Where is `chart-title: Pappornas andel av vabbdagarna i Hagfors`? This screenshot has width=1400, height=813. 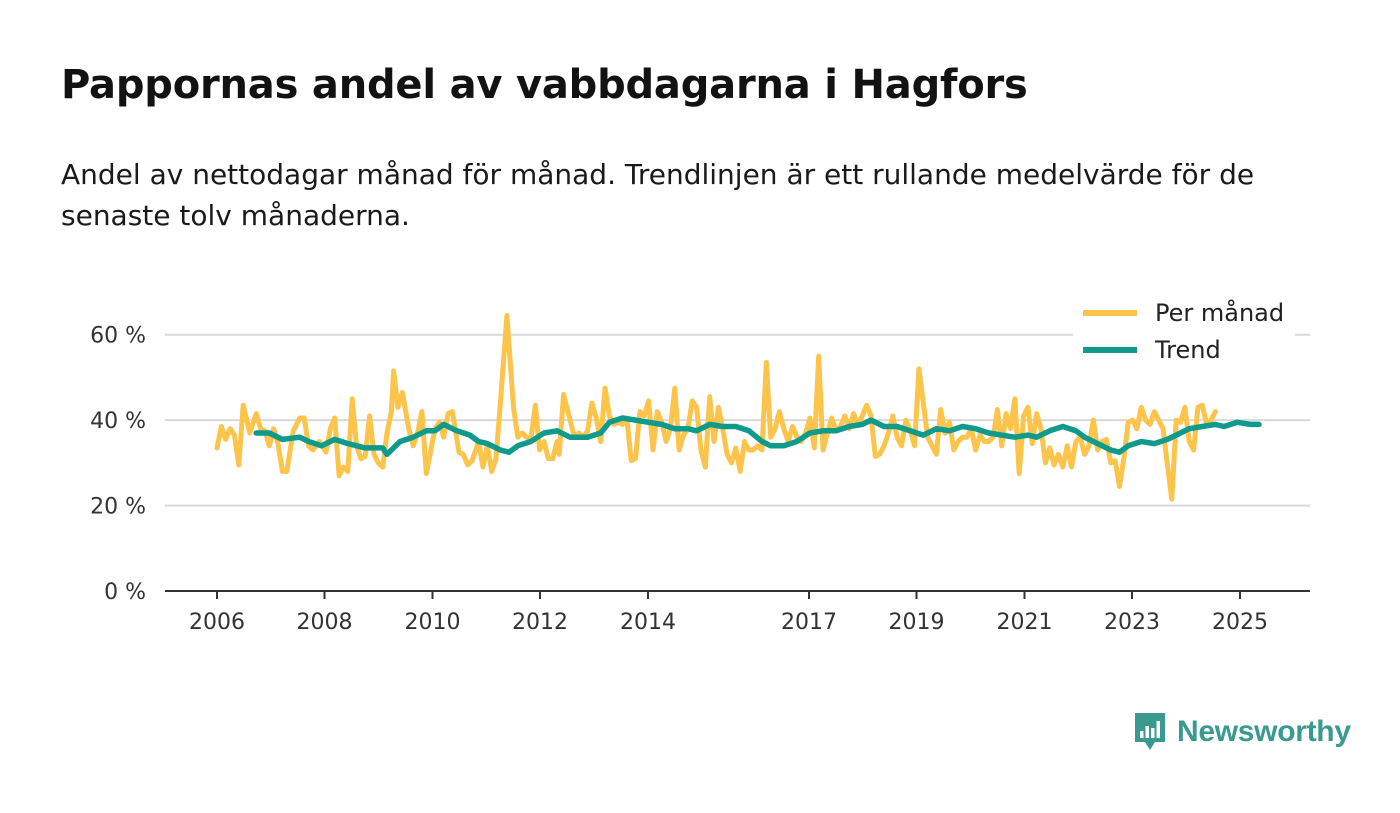
chart-title: Pappornas andel av vabbdagarna i Hagfors is located at coordinates (544, 85).